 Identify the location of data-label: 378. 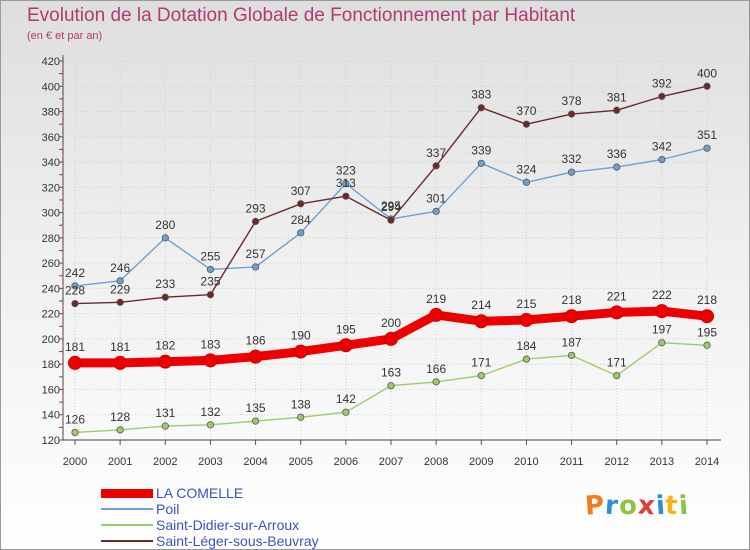
(572, 101).